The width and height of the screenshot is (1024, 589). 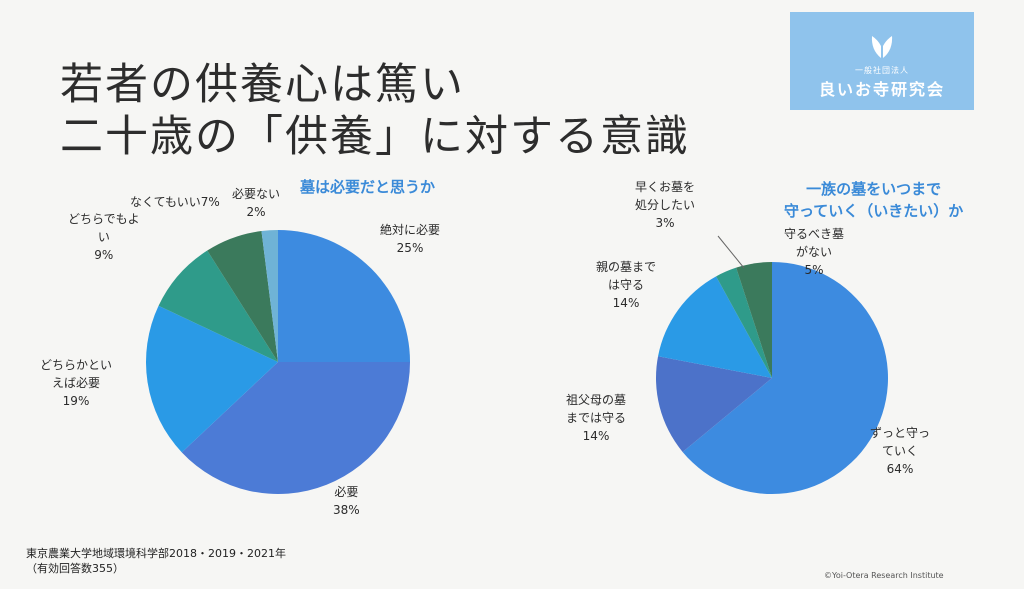 I want to click on chart1-label-not-necessary: なくてもいい7%, so click(x=175, y=202).